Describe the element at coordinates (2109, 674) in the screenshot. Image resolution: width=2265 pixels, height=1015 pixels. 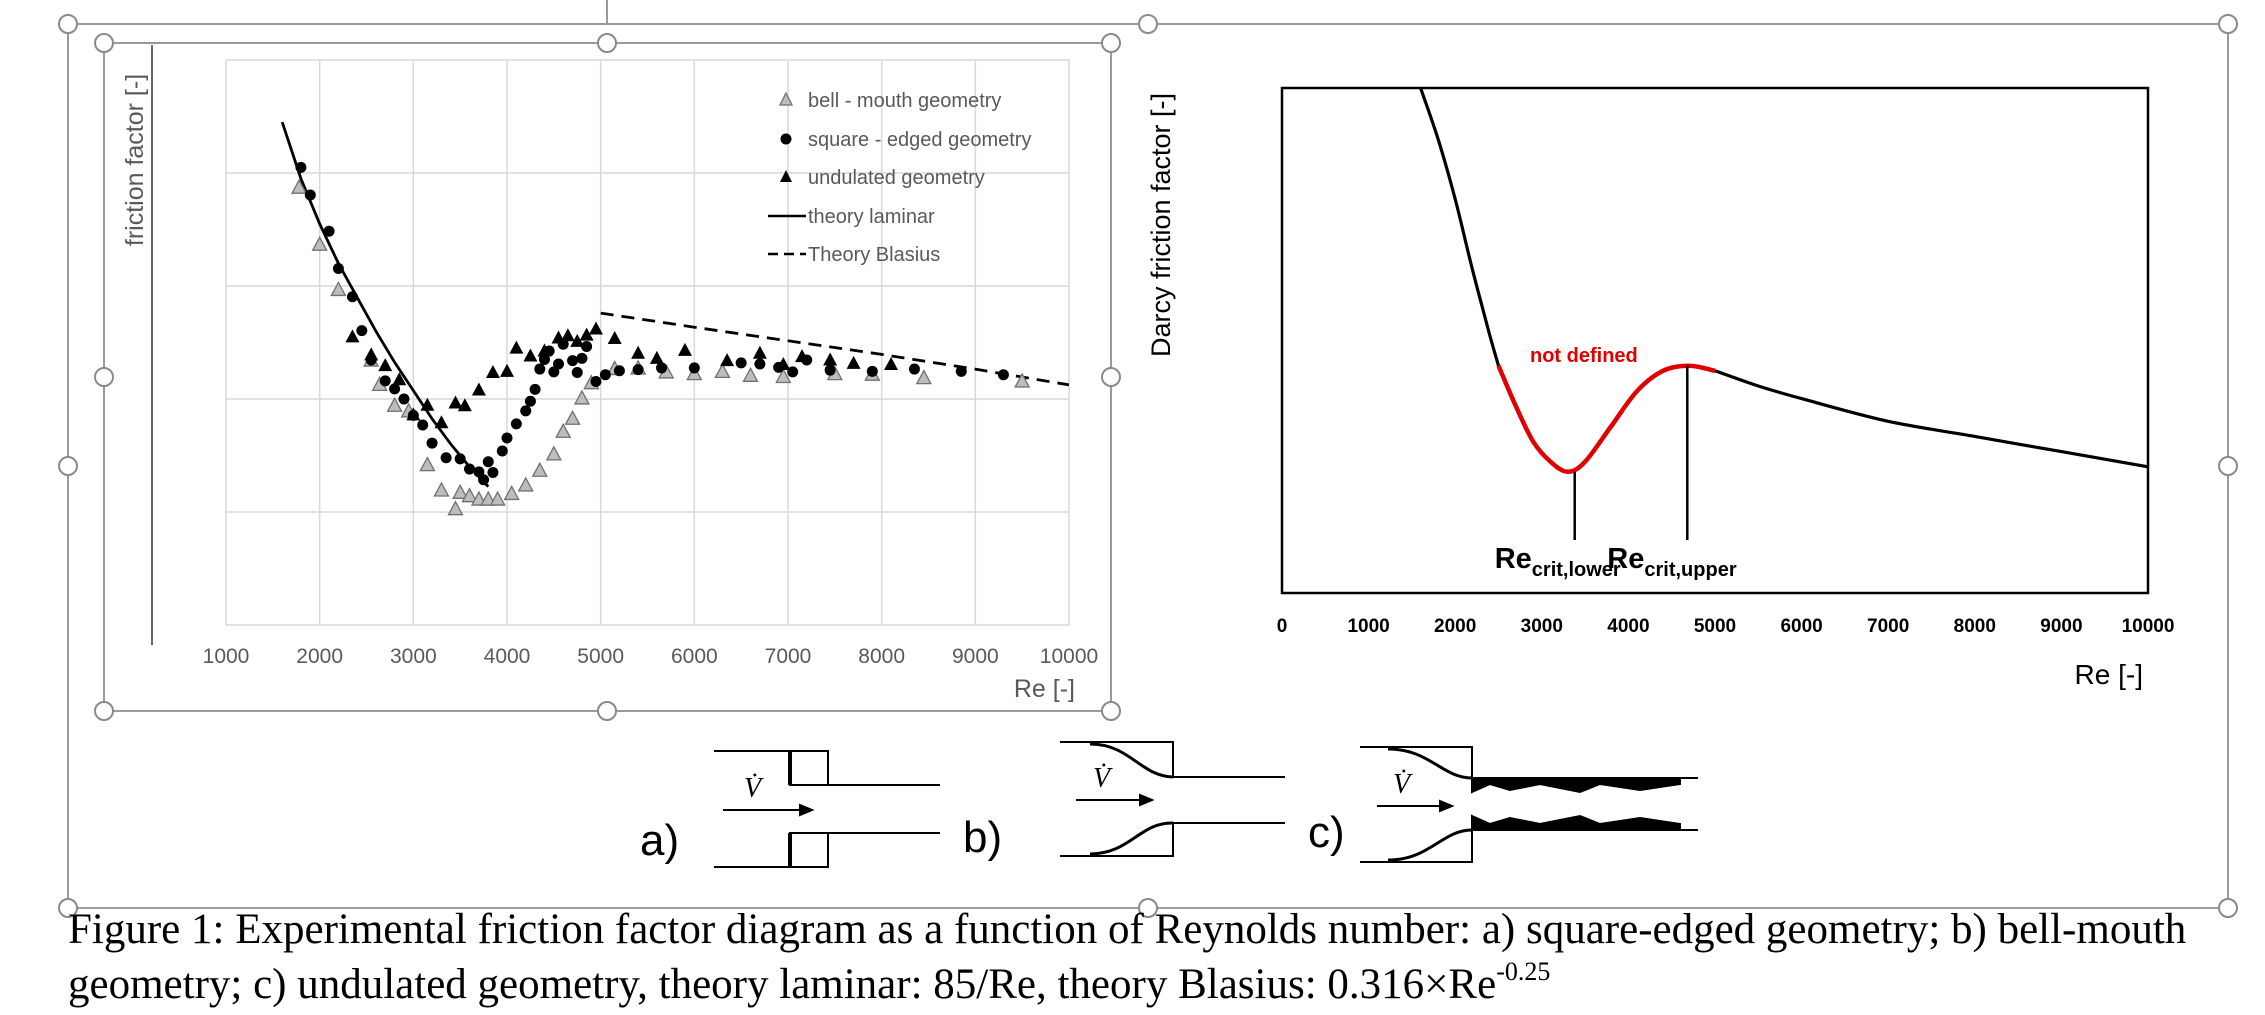
I see `x-axis-label: Re [-]` at that location.